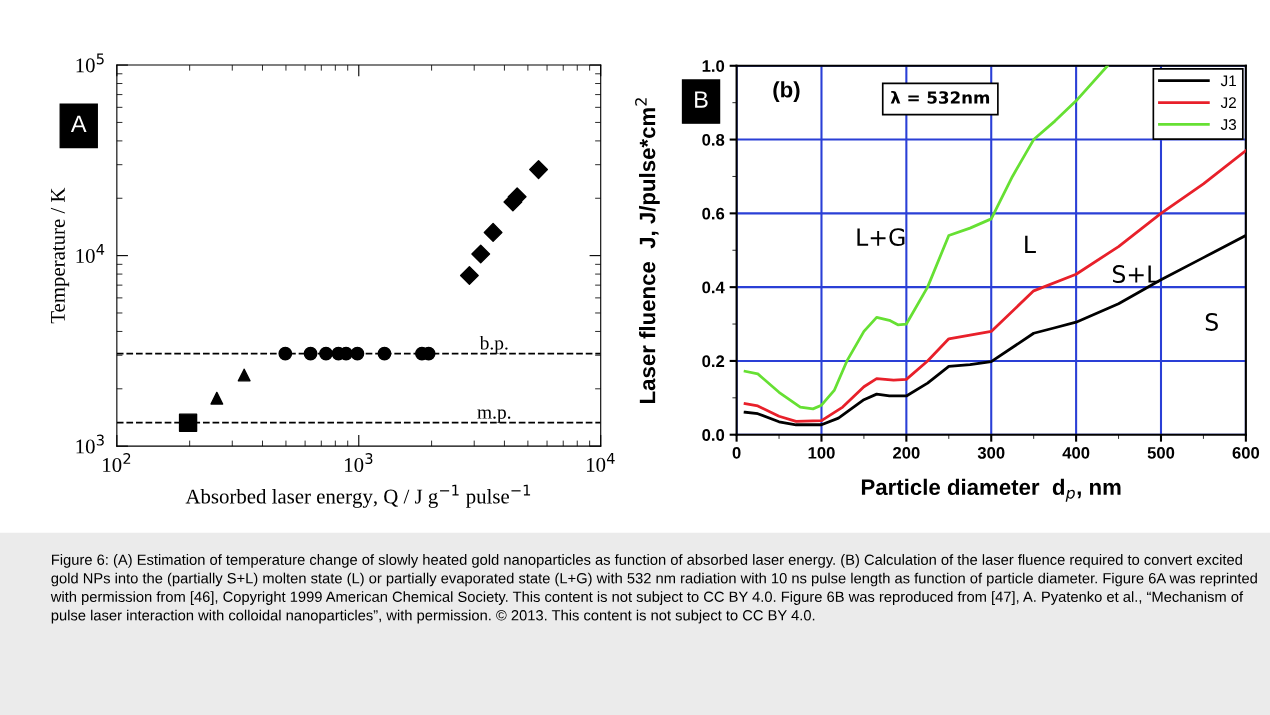 The height and width of the screenshot is (715, 1270). What do you see at coordinates (713, 213) in the screenshot?
I see `y-tick-label: 0.6` at bounding box center [713, 213].